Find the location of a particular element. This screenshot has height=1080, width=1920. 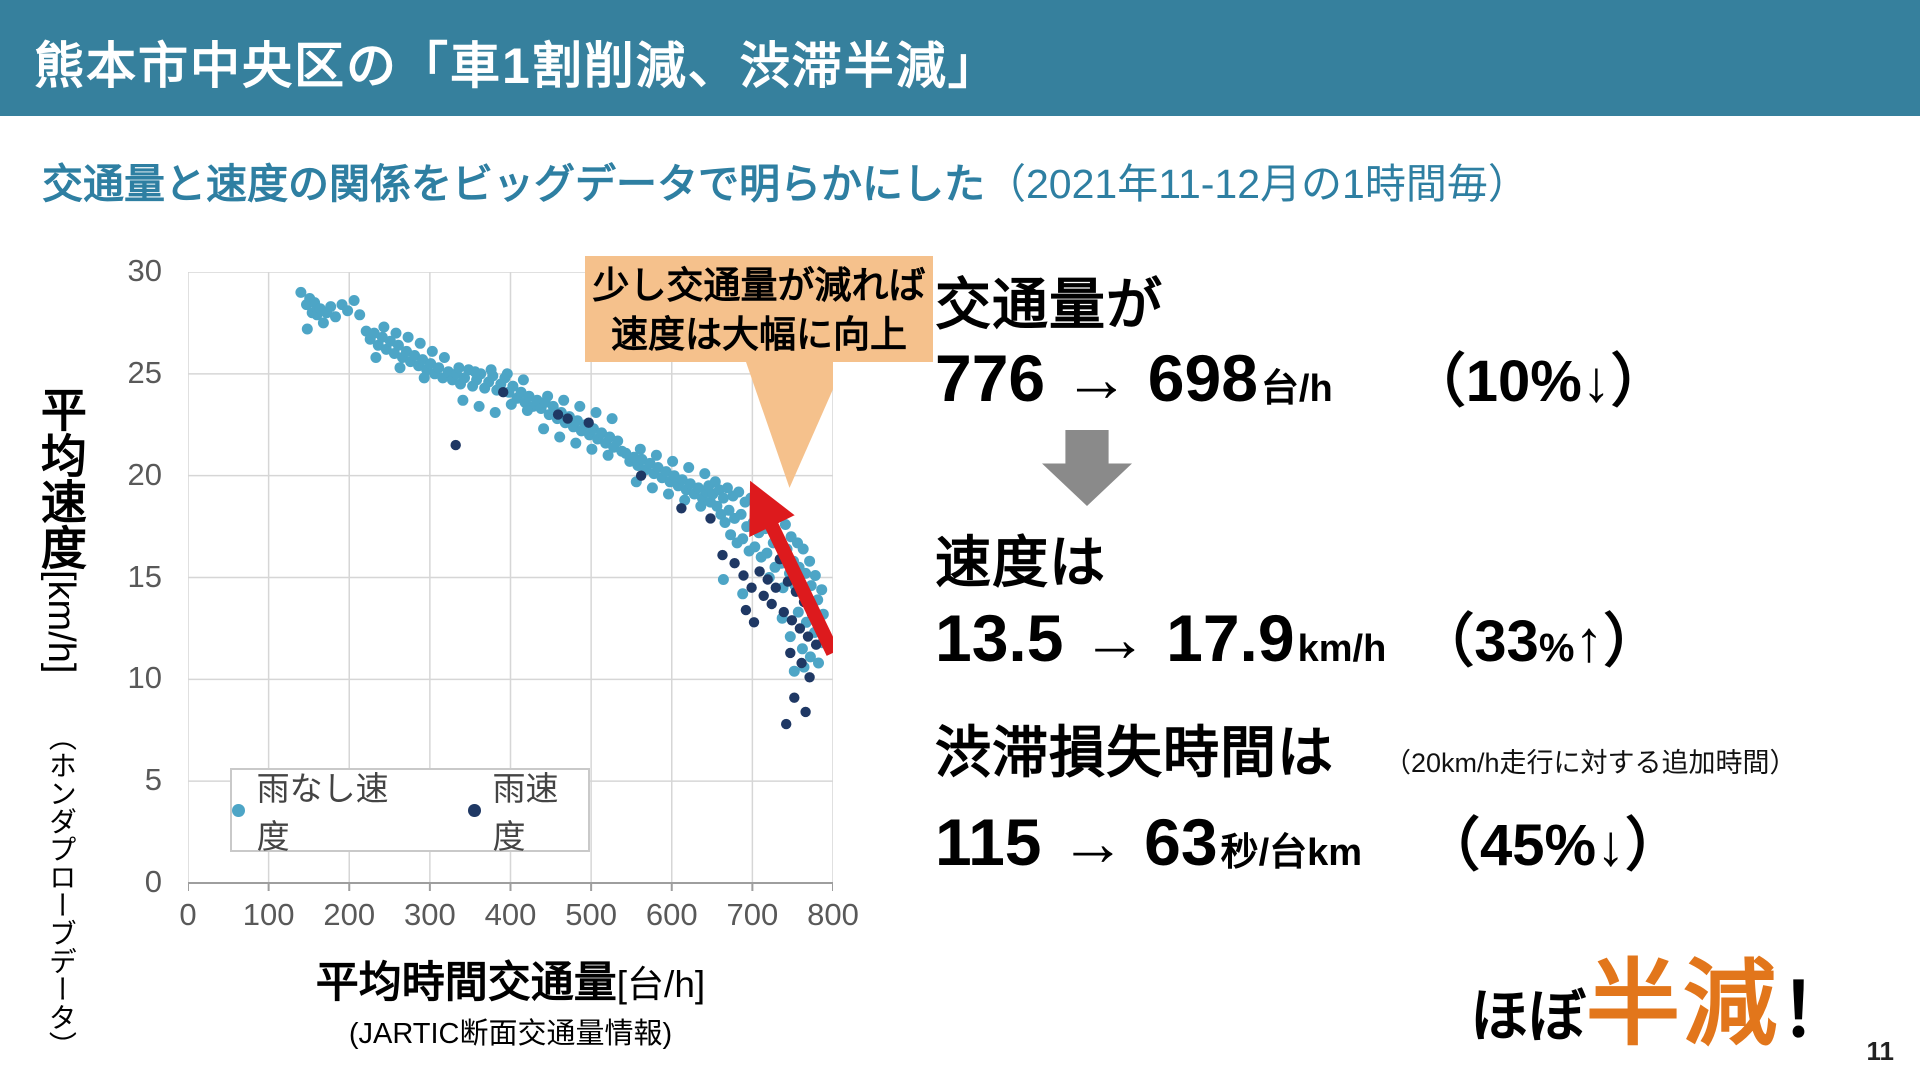

y-tick-label: 10 is located at coordinates (144, 678).